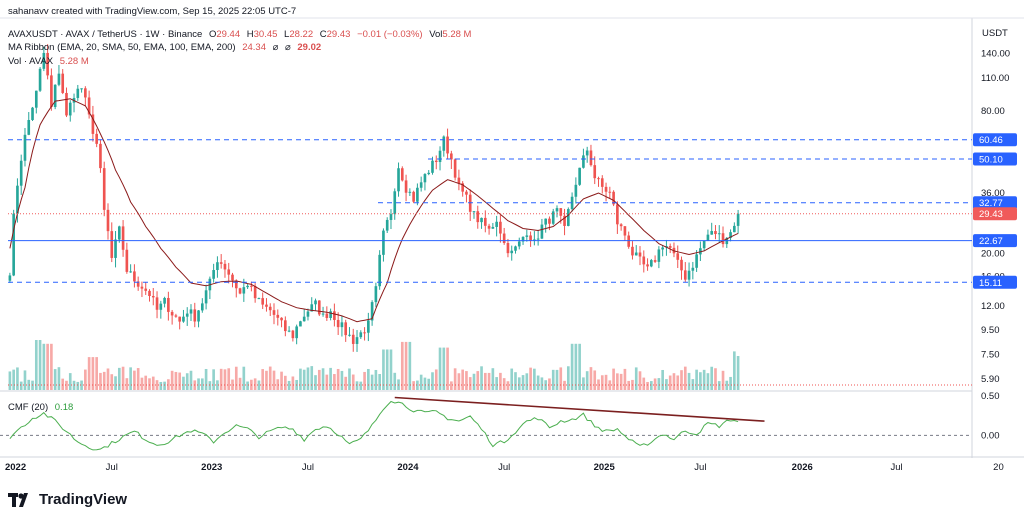 The width and height of the screenshot is (1024, 523). Describe the element at coordinates (995, 78) in the screenshot. I see `price-tick-label: 110.00` at that location.